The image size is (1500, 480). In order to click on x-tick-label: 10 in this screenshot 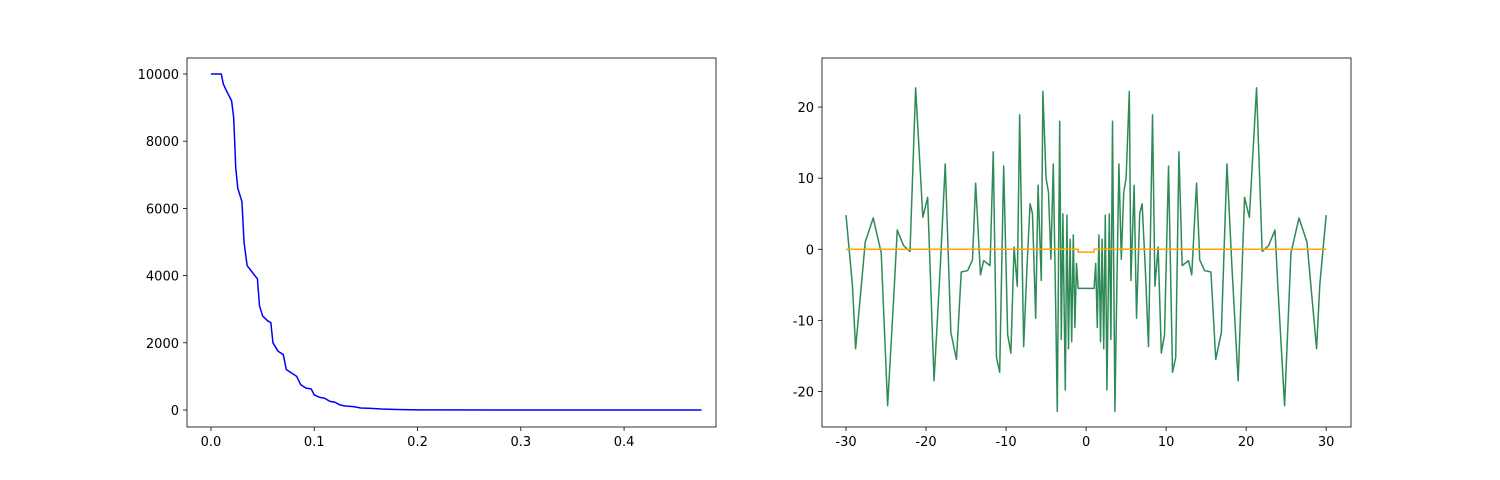, I will do `click(1166, 442)`.